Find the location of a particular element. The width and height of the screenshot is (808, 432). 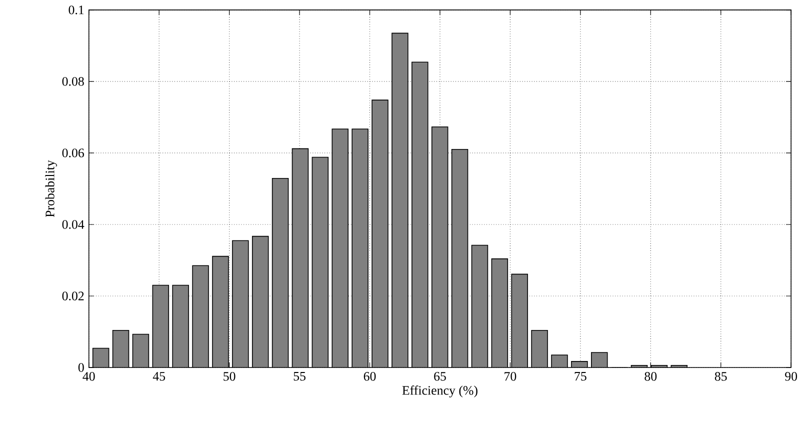

x-tick-label: 90 is located at coordinates (791, 376).